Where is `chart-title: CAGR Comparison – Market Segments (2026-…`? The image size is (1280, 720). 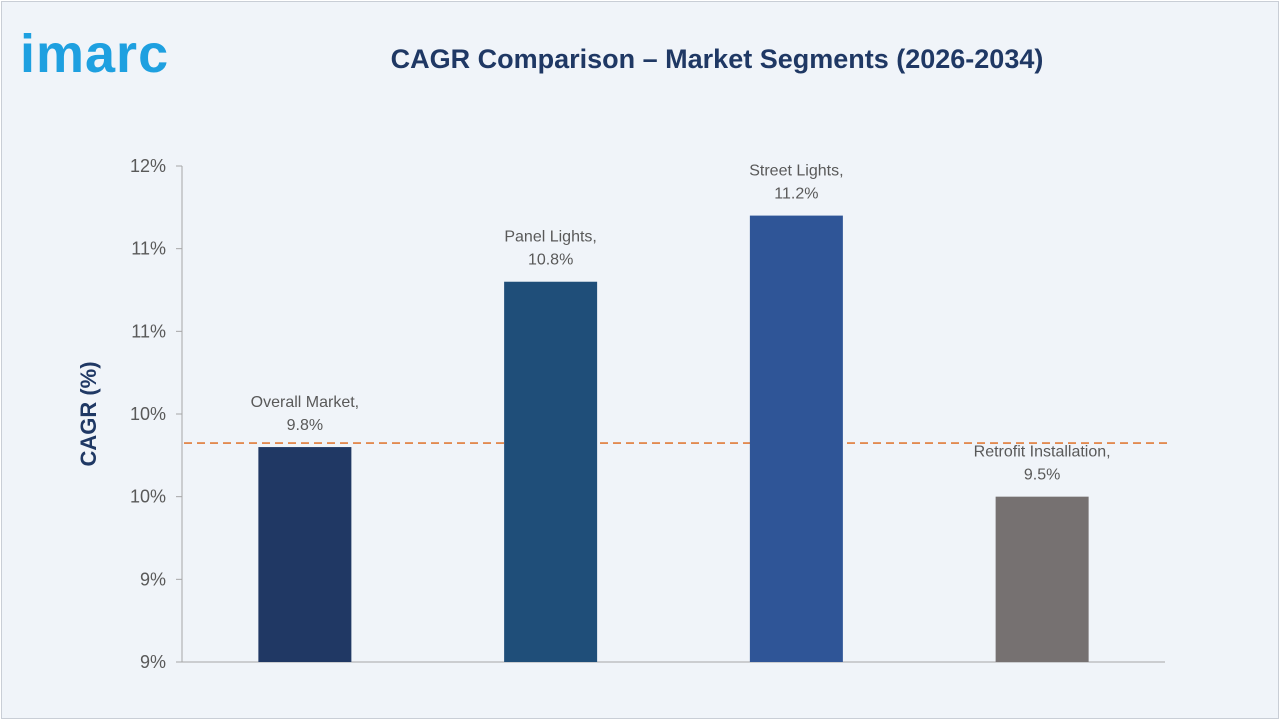
chart-title: CAGR Comparison – Market Segments (2026-… is located at coordinates (717, 59).